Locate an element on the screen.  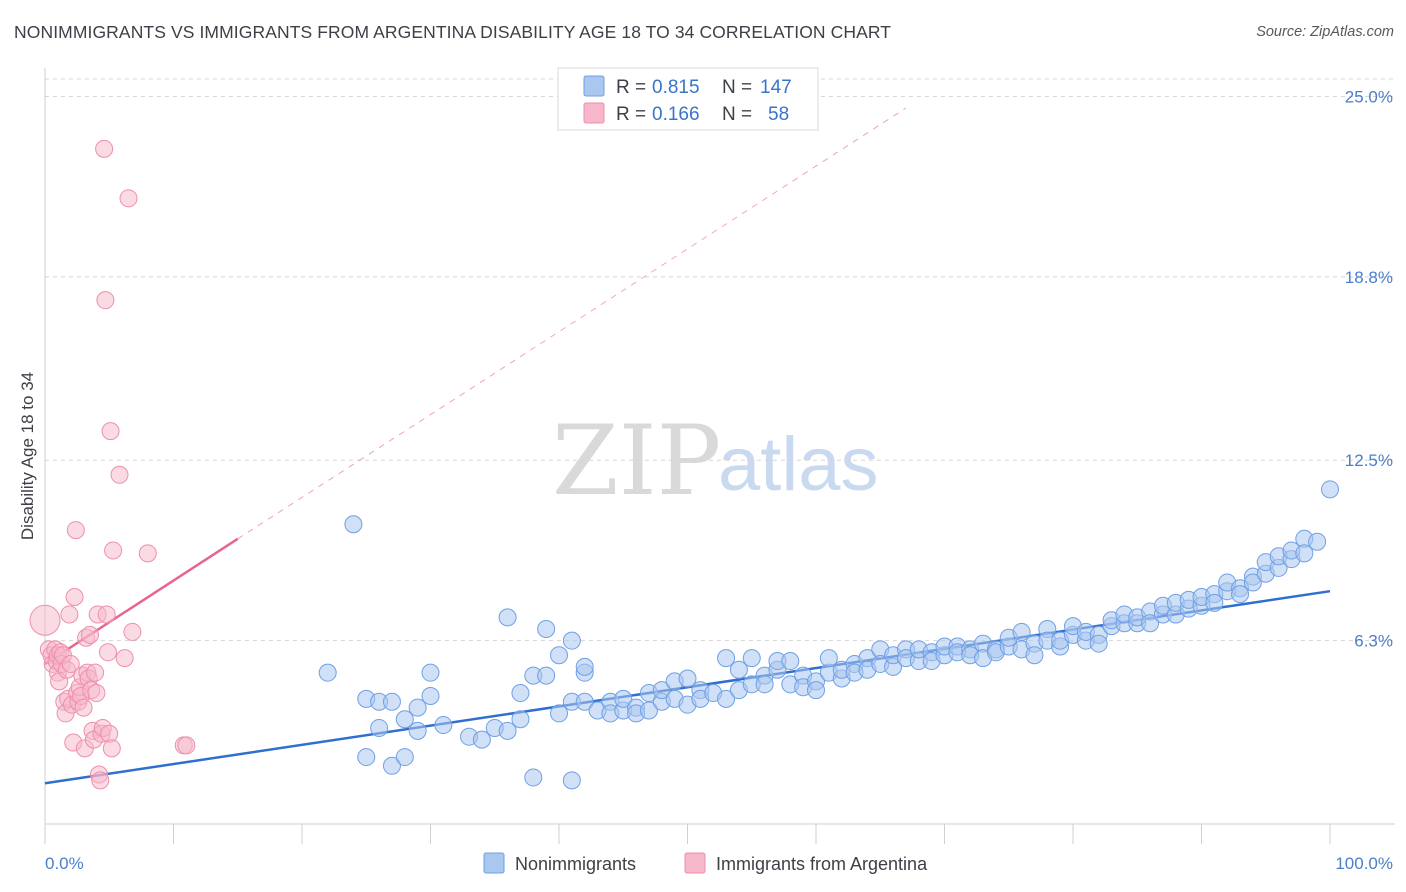
y-tick-label-0: 6.3% is located at coordinates (1373, 641).